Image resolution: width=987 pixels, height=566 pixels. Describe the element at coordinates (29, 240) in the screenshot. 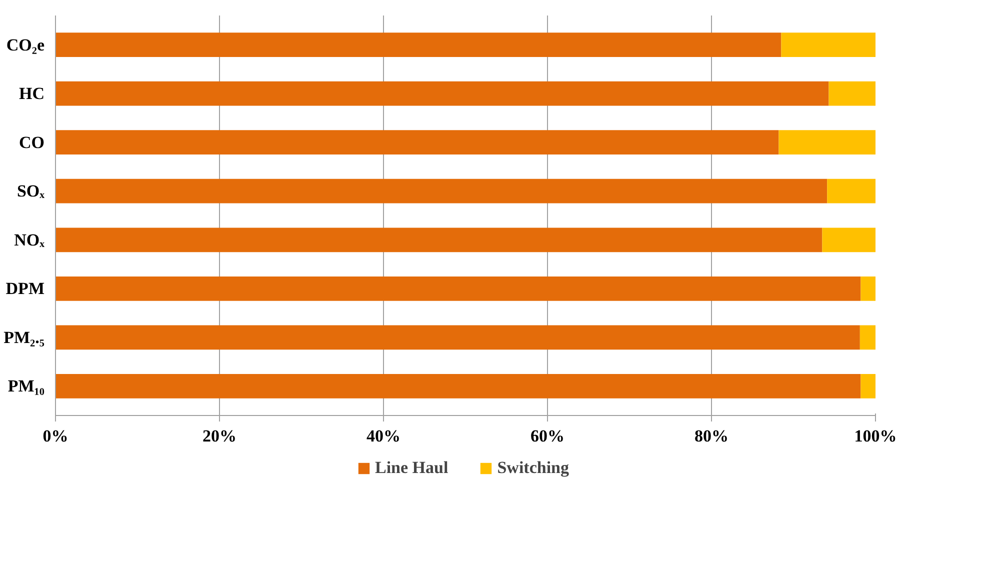

I see `y-tick-label: NOₓ` at that location.